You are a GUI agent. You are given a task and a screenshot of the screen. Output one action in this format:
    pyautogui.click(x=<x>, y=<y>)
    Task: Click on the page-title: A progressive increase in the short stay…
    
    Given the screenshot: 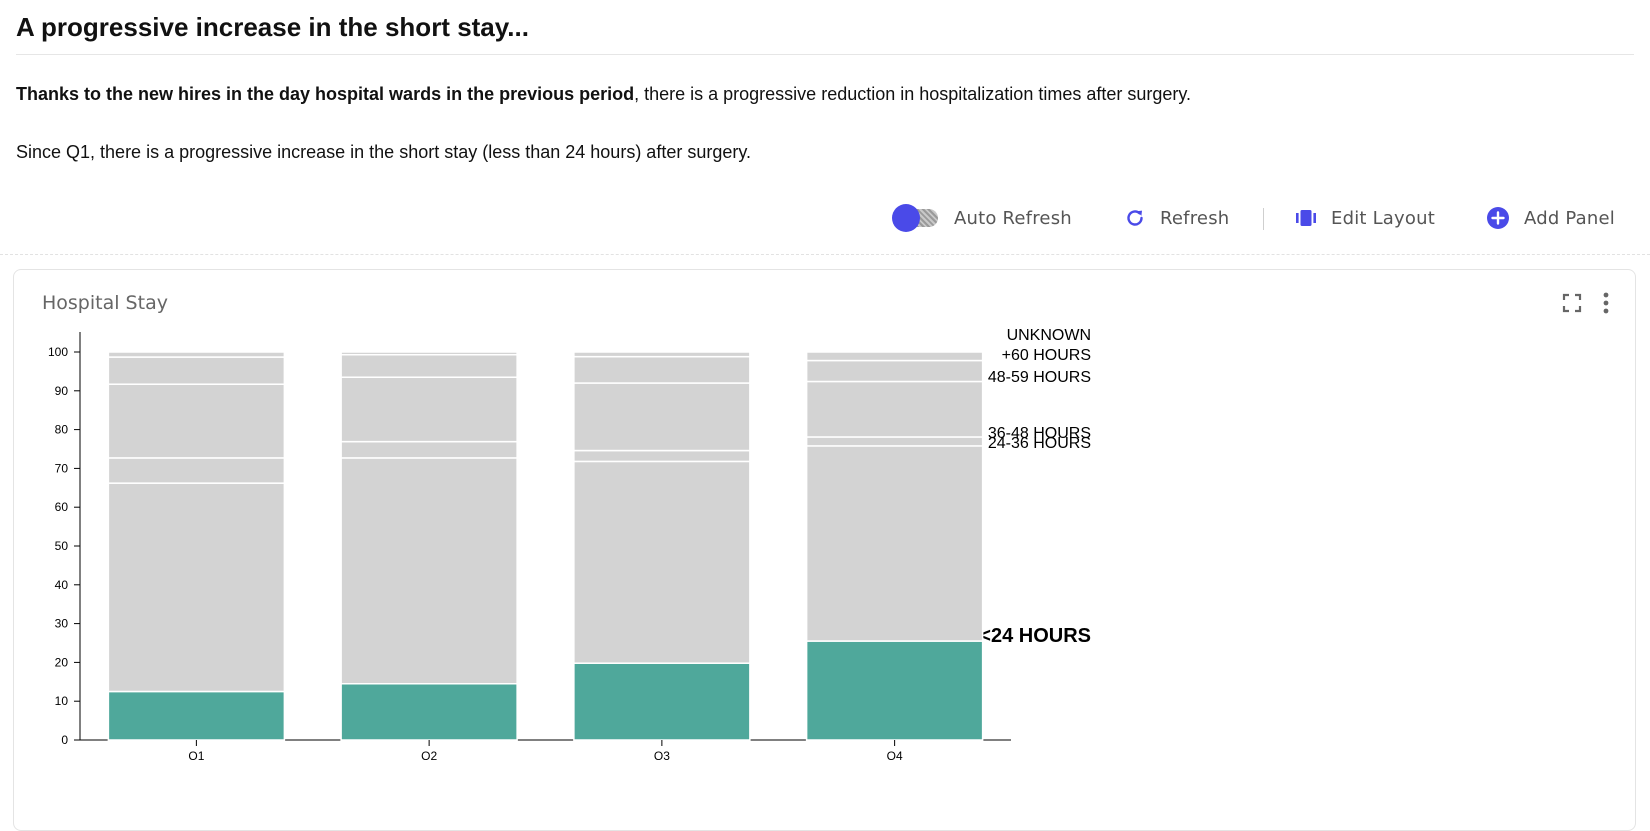 What is the action you would take?
    pyautogui.click(x=272, y=27)
    